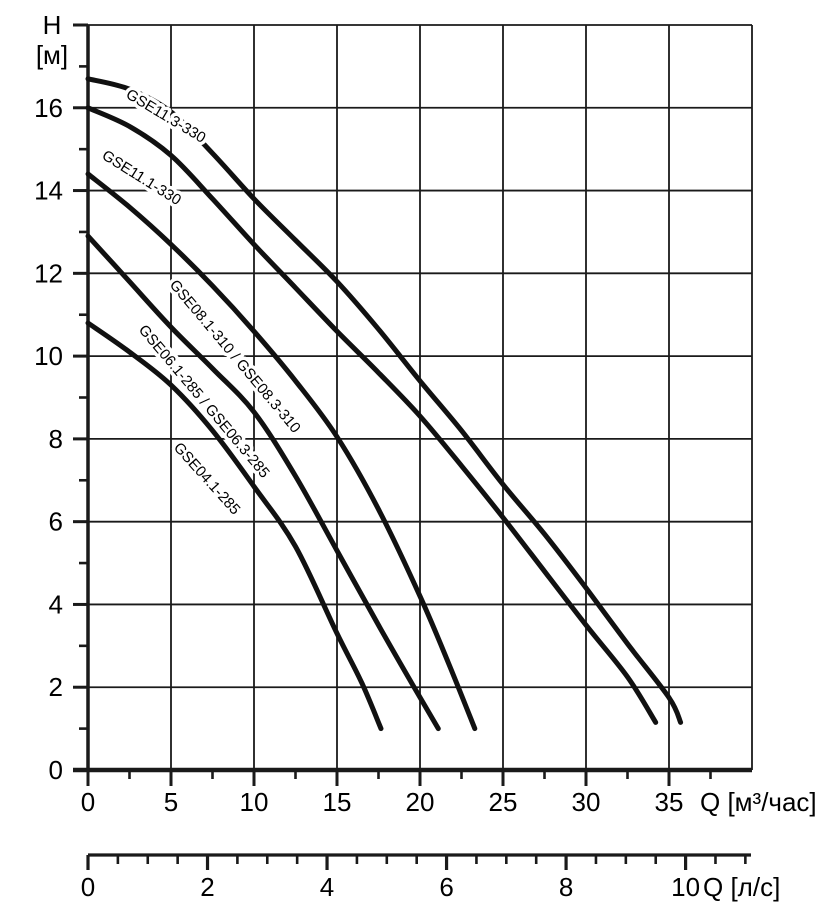  Describe the element at coordinates (52, 55) in the screenshot. I see `y-axis-unit: [м]` at that location.